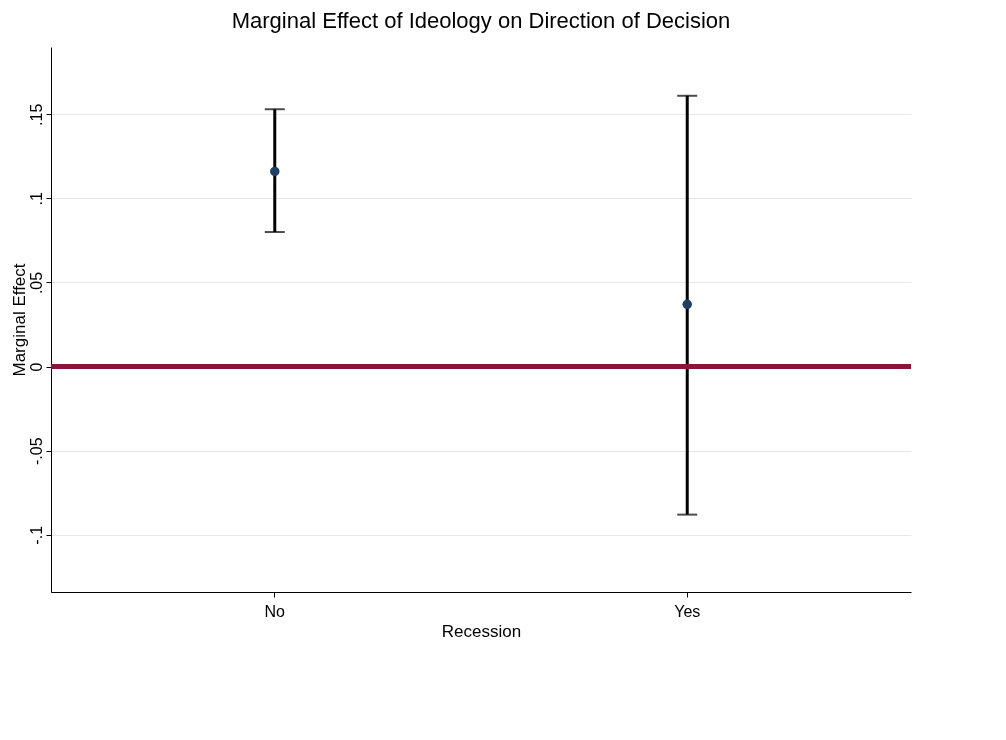 The width and height of the screenshot is (1006, 740). What do you see at coordinates (36, 451) in the screenshot?
I see `y-tick-label: -.05` at bounding box center [36, 451].